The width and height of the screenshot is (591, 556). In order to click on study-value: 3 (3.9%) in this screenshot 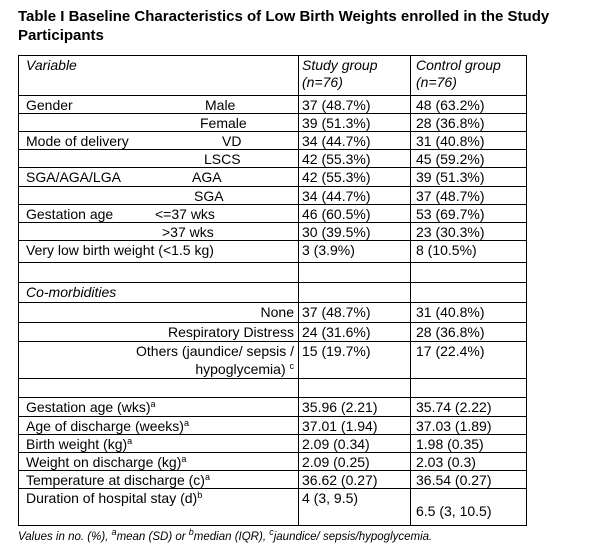, I will do `click(328, 250)`.